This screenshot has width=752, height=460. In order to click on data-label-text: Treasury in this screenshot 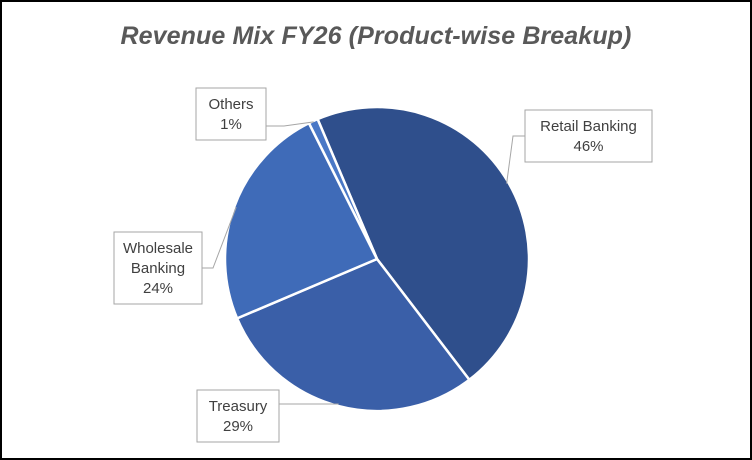, I will do `click(238, 406)`.